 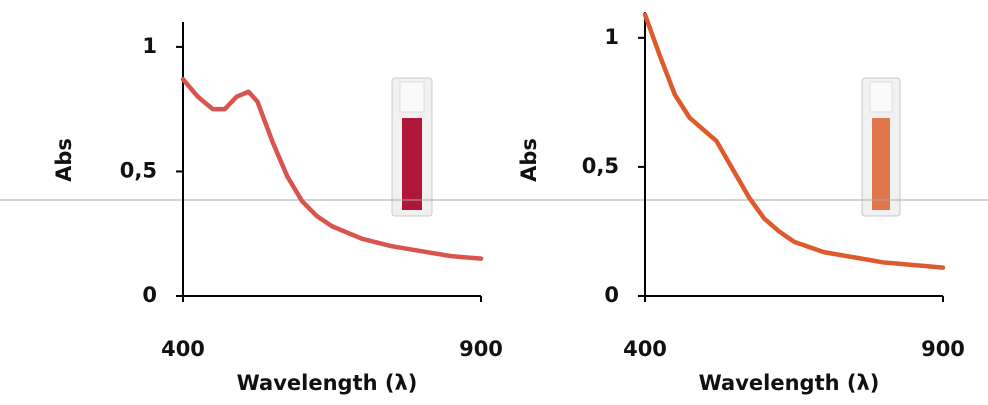 I want to click on cuvette-right, so click(x=881, y=147).